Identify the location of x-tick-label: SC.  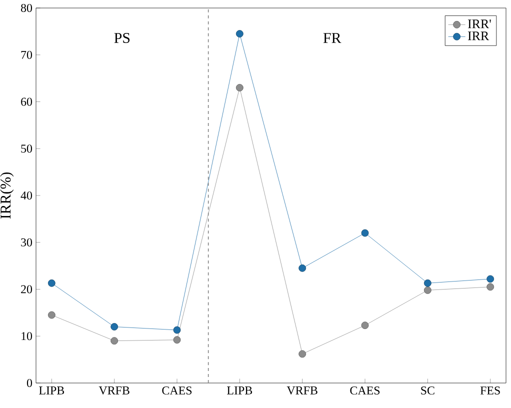
(427, 390).